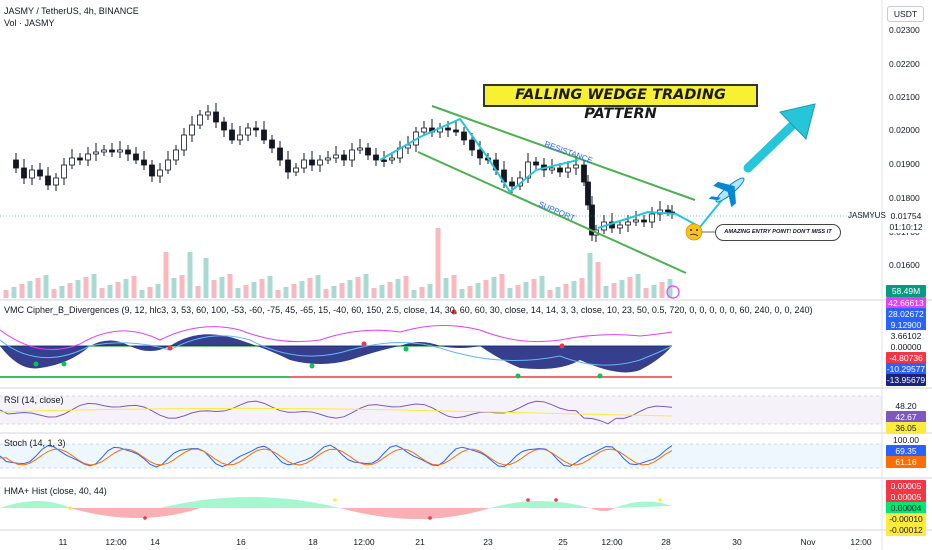  What do you see at coordinates (563, 542) in the screenshot?
I see `time-tick: 25` at bounding box center [563, 542].